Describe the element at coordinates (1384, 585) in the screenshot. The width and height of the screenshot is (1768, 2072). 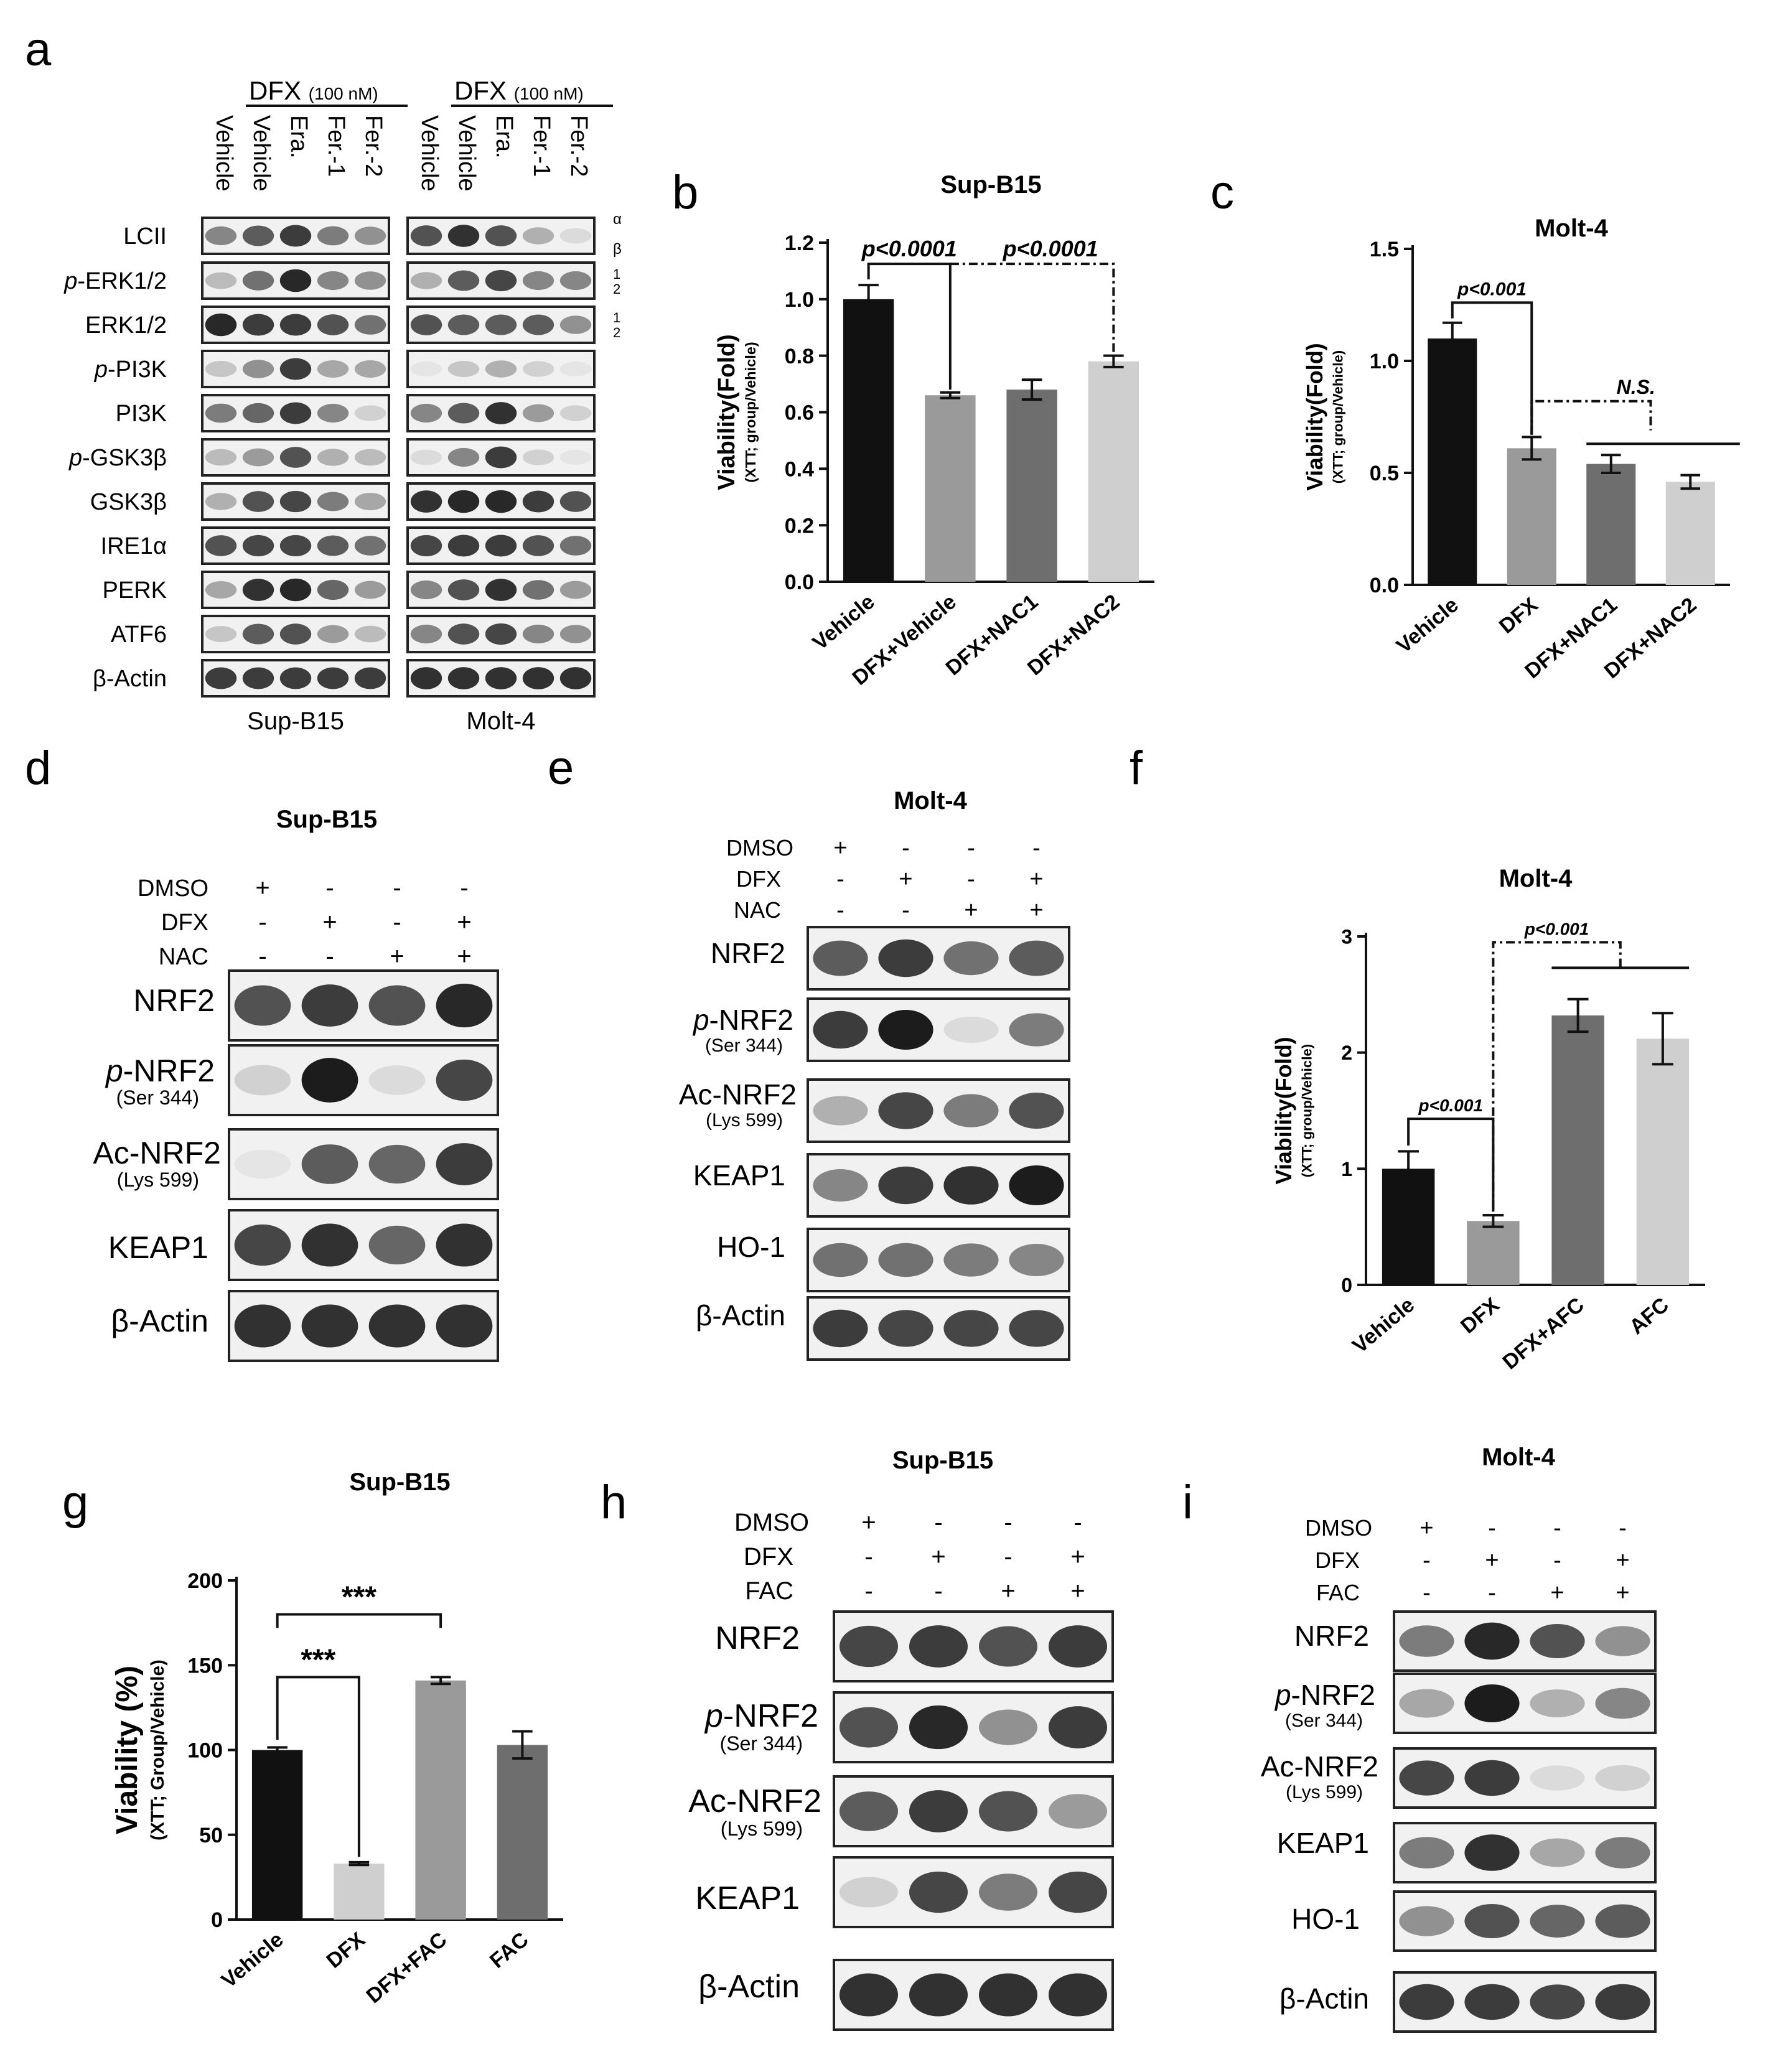
I see `y-tick-label: 0.0` at that location.